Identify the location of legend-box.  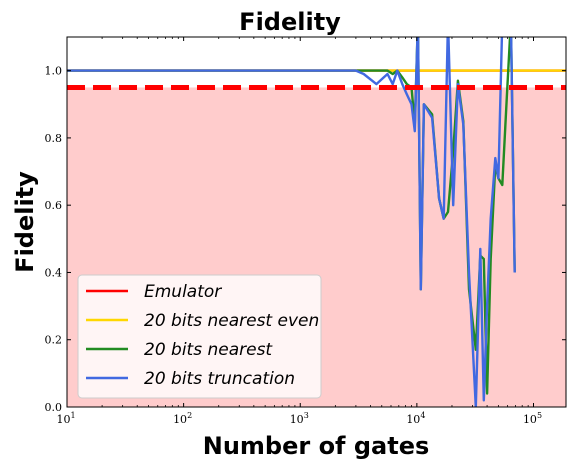
(199, 336).